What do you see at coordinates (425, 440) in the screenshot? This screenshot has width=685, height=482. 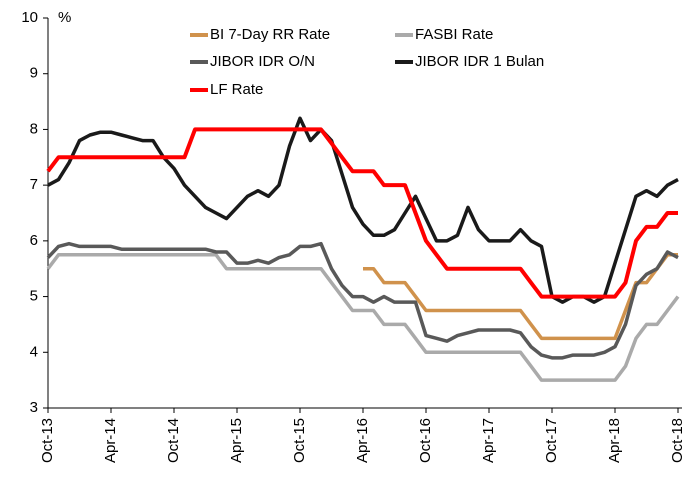 I see `x-tick-label: Oct-16` at bounding box center [425, 440].